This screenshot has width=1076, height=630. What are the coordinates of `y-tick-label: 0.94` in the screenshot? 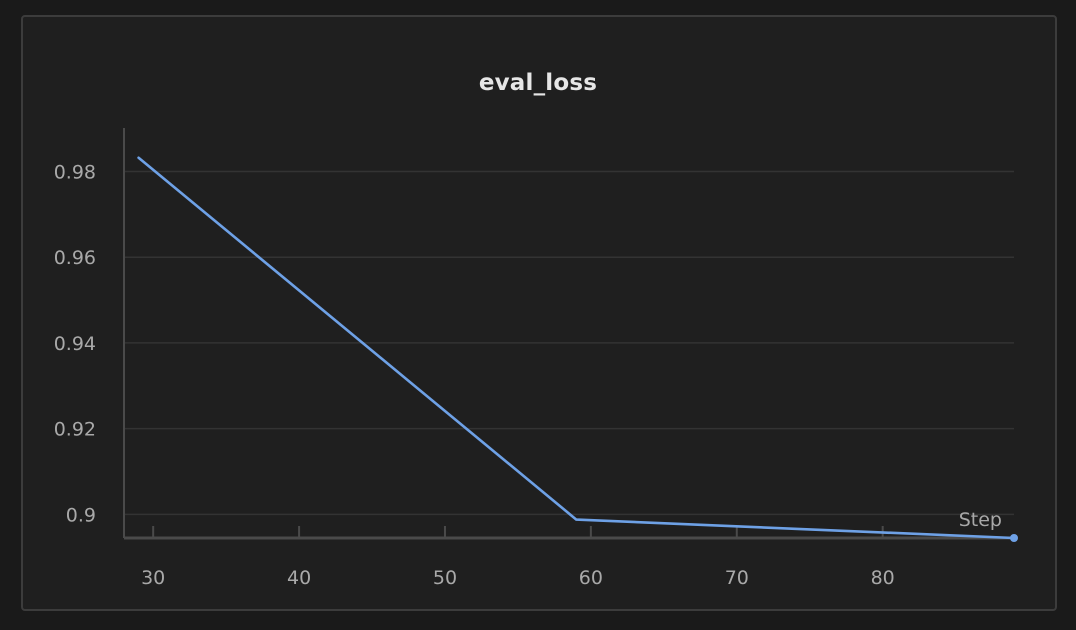 It's located at (75, 344).